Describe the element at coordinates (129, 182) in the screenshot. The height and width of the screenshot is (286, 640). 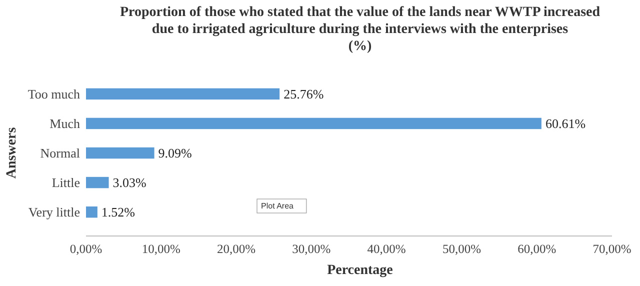
I see `data-label: 3.03%` at that location.